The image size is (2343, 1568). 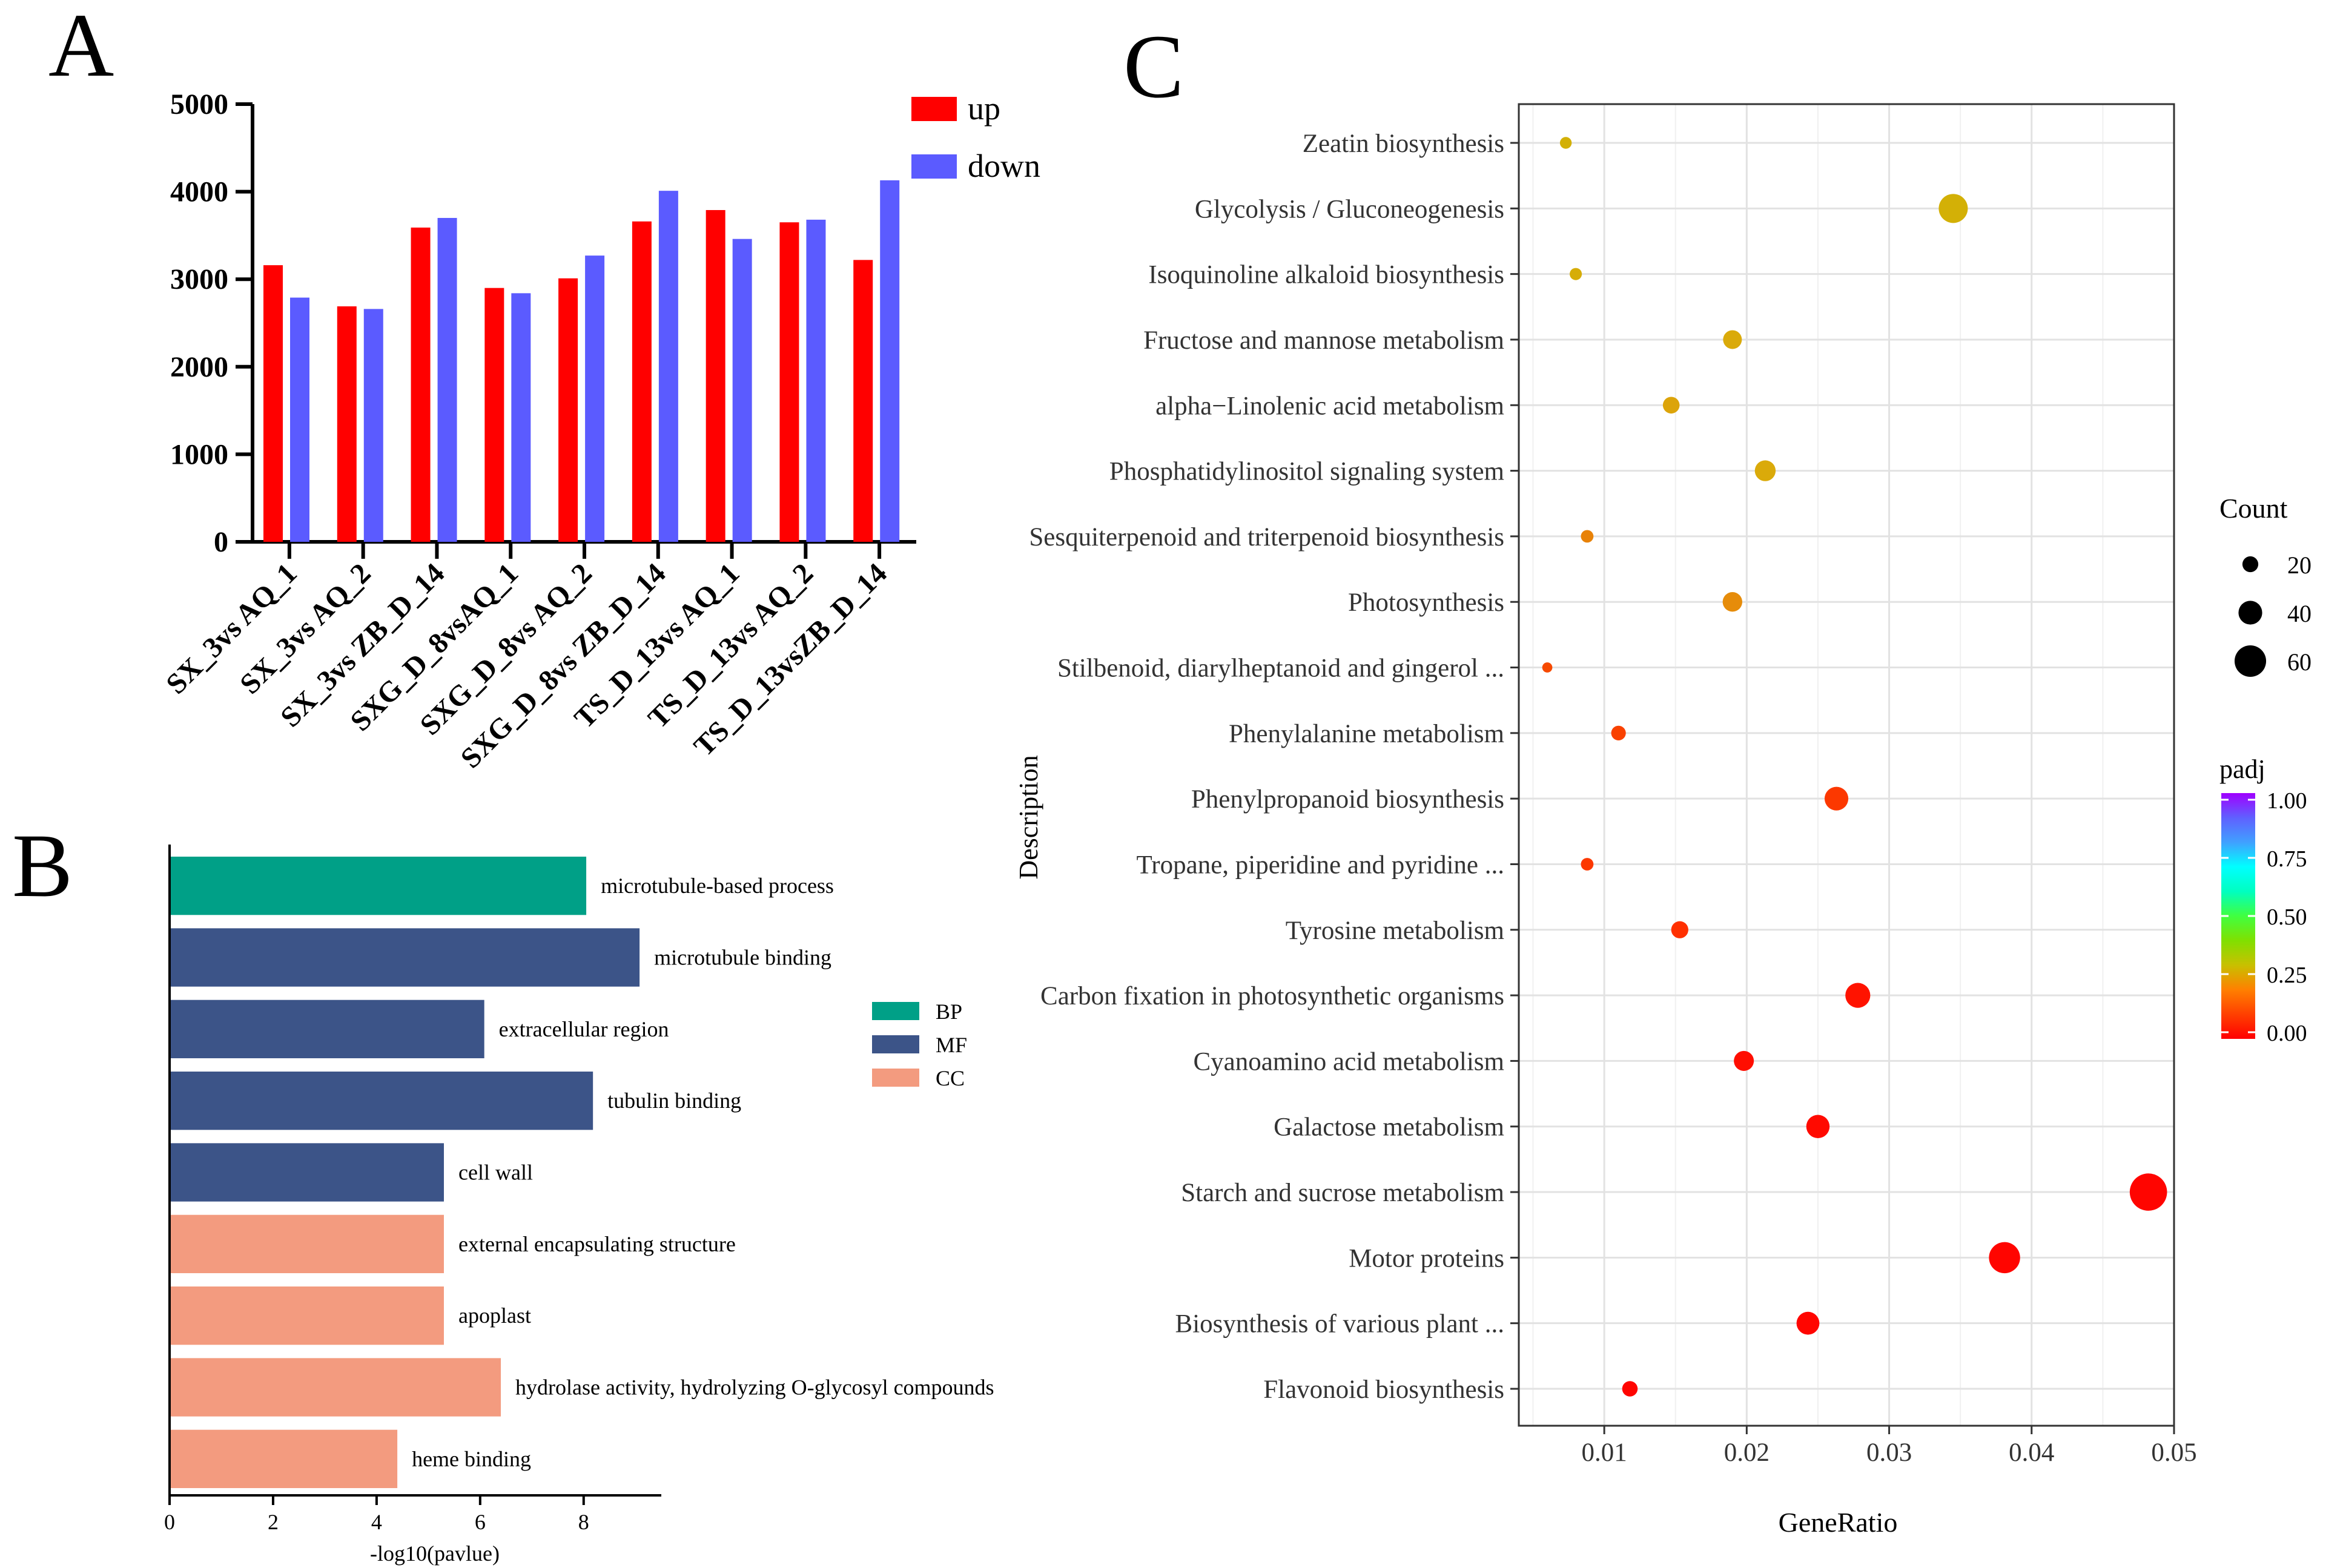 I want to click on panel-c-count-legend: Count 20 40 60, so click(x=2265, y=585).